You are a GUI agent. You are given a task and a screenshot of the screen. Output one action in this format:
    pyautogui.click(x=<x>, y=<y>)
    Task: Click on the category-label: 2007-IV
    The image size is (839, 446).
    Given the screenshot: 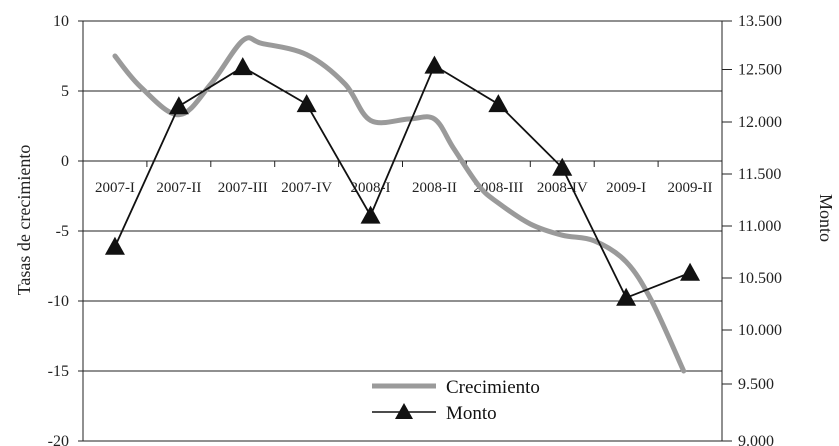 What is the action you would take?
    pyautogui.click(x=306, y=188)
    